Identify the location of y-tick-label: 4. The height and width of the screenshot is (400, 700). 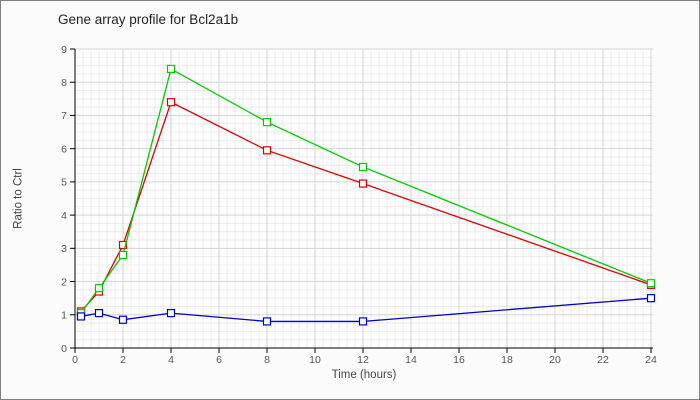
(64, 216).